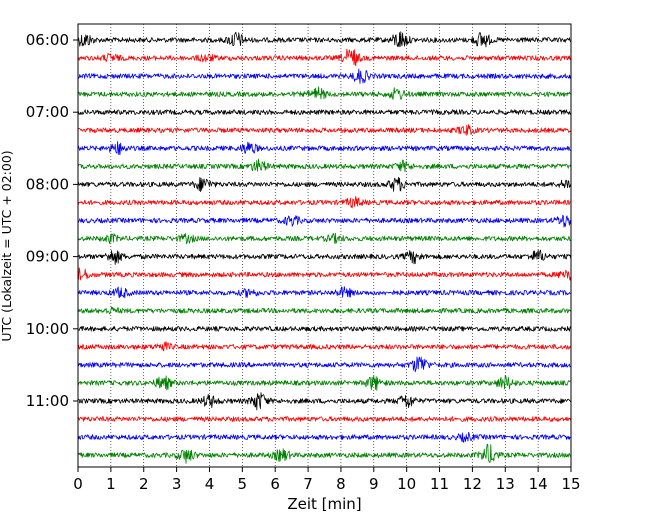  I want to click on y-tick-label: 09:00, so click(47, 257).